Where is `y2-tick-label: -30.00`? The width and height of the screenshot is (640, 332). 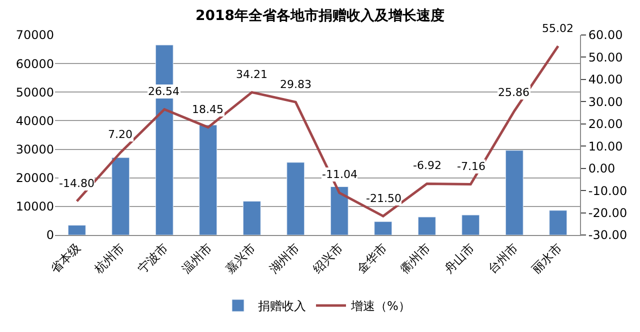
y2-tick-label: -30.00 is located at coordinates (608, 235).